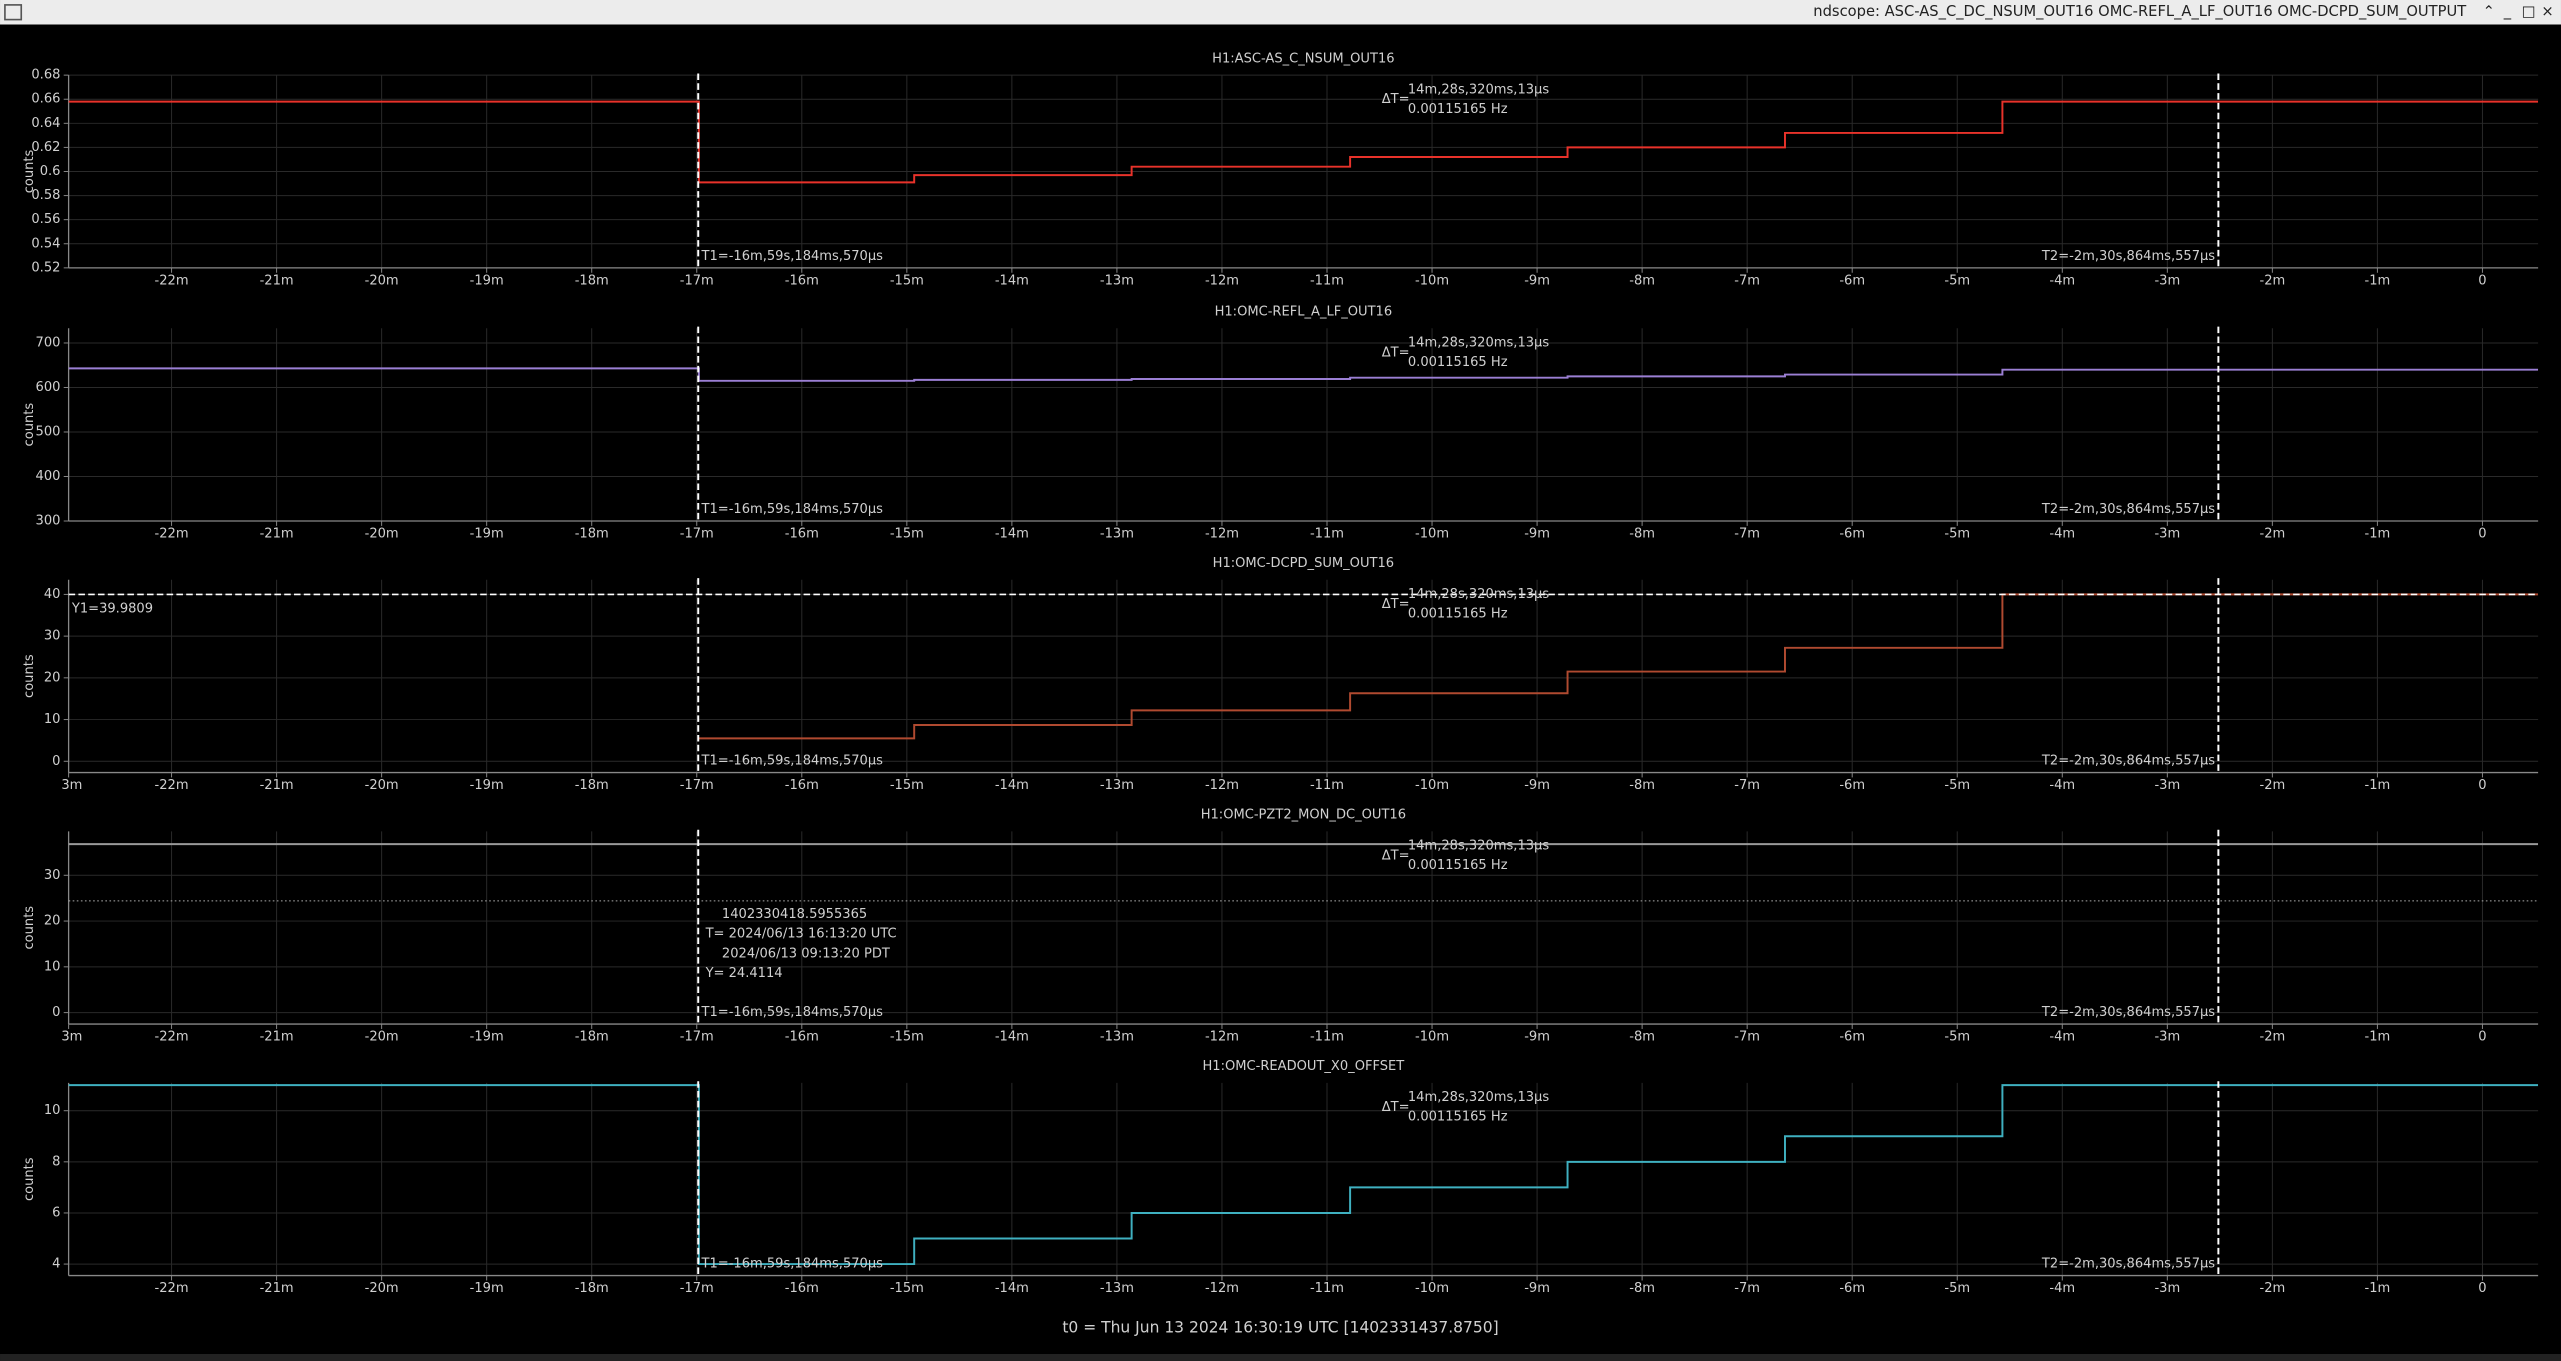  Describe the element at coordinates (2529, 11) in the screenshot. I see `maximize-button: □` at that location.